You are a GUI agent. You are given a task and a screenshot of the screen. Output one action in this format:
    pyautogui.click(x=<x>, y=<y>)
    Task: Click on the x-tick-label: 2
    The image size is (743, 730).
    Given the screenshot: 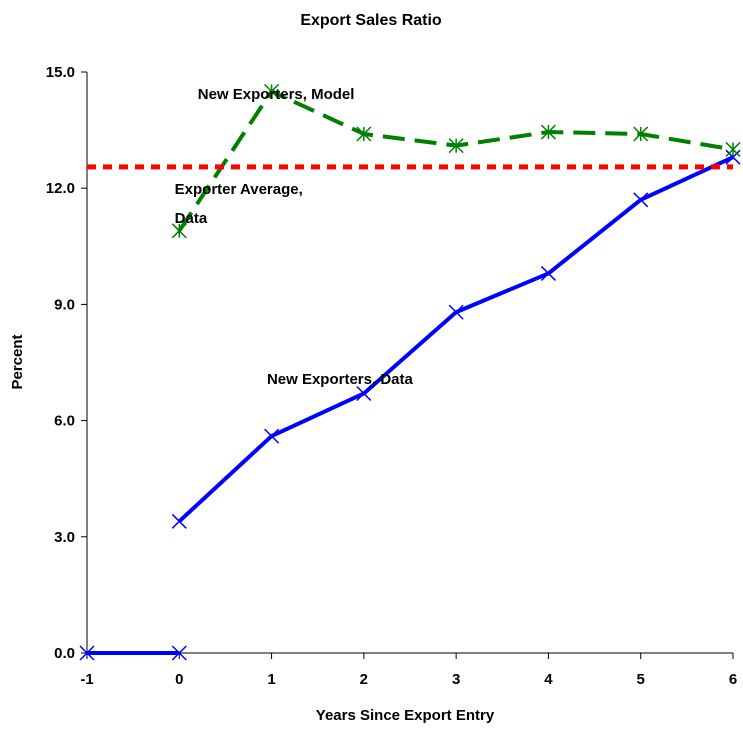 What is the action you would take?
    pyautogui.click(x=364, y=679)
    